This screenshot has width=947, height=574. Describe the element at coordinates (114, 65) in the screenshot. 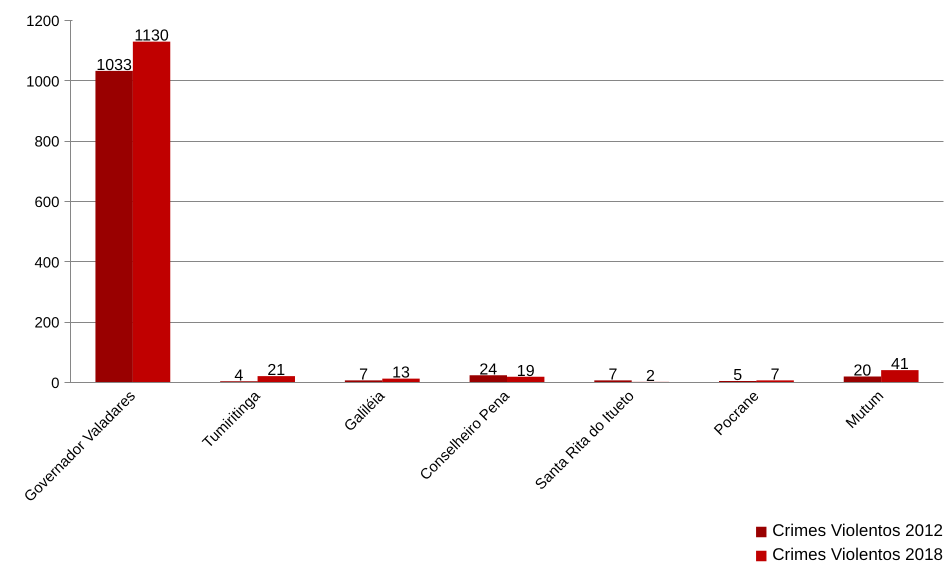

I see `data-label: 1033` at that location.